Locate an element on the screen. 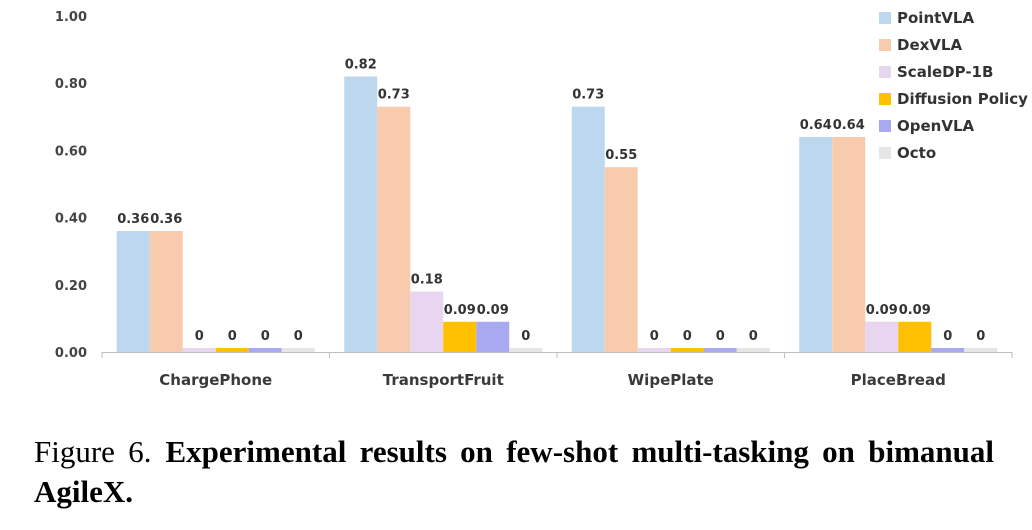  bar-octo-chargephone is located at coordinates (298, 350).